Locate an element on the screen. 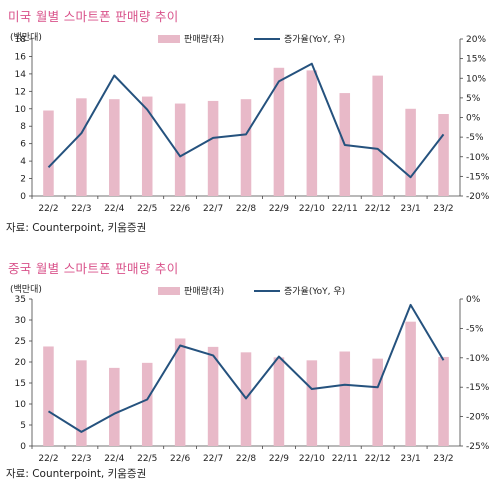  left-tick-label: 16 is located at coordinates (21, 57).